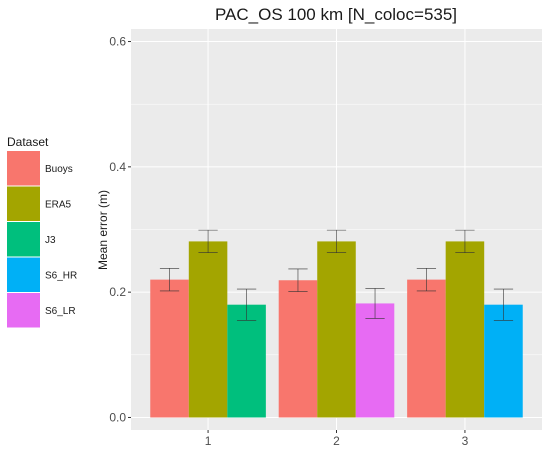  I want to click on legend-item-s6_hr: S6_HR, so click(42, 274).